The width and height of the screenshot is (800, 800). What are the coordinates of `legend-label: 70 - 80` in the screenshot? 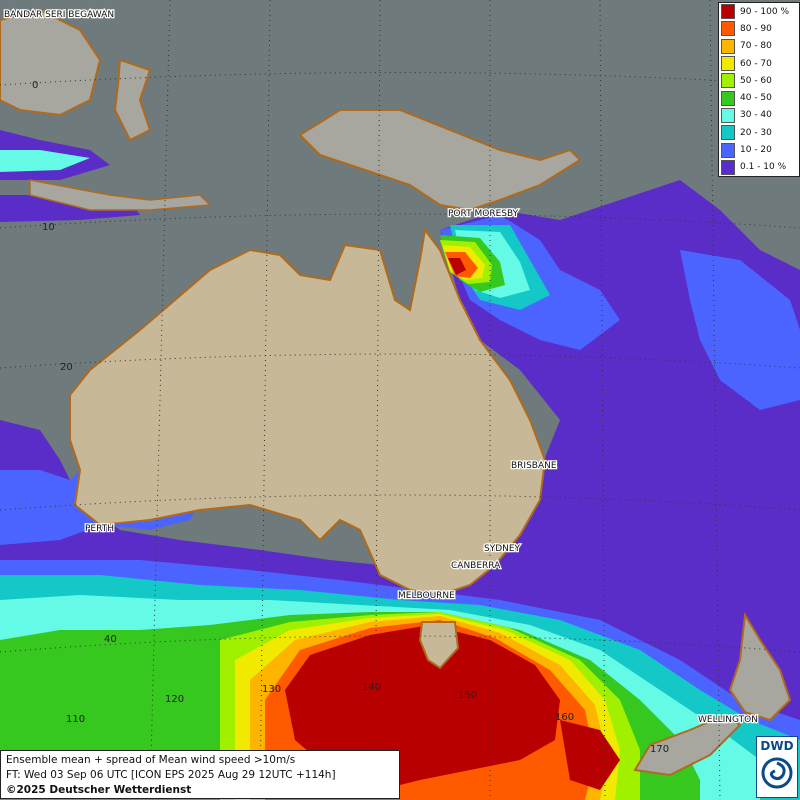 It's located at (756, 46).